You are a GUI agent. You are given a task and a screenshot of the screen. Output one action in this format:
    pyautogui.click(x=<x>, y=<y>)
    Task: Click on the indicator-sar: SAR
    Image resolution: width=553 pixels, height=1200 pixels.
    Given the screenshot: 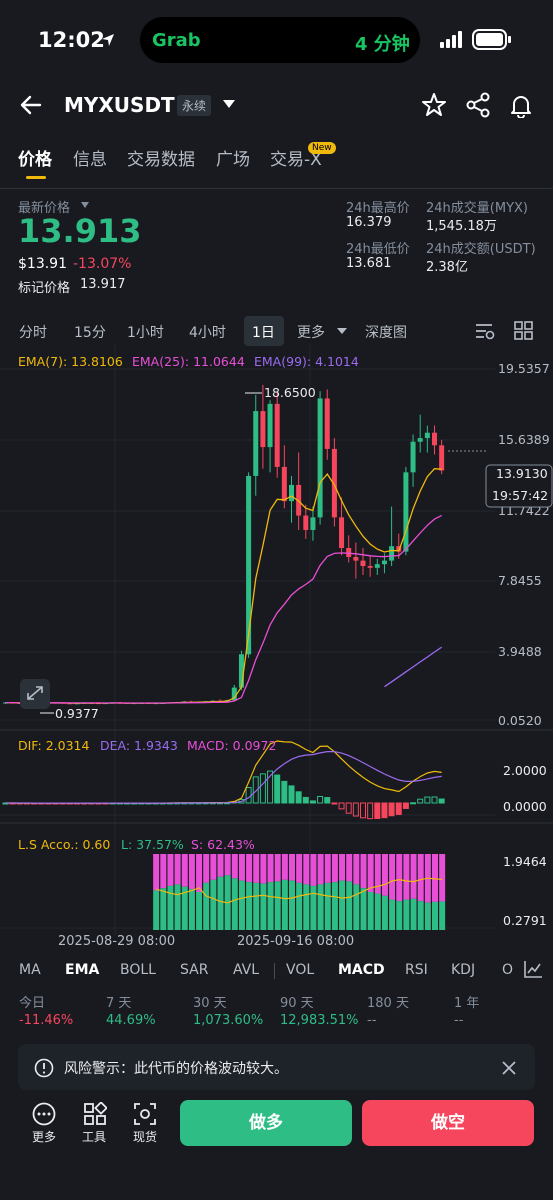 What is the action you would take?
    pyautogui.click(x=194, y=970)
    